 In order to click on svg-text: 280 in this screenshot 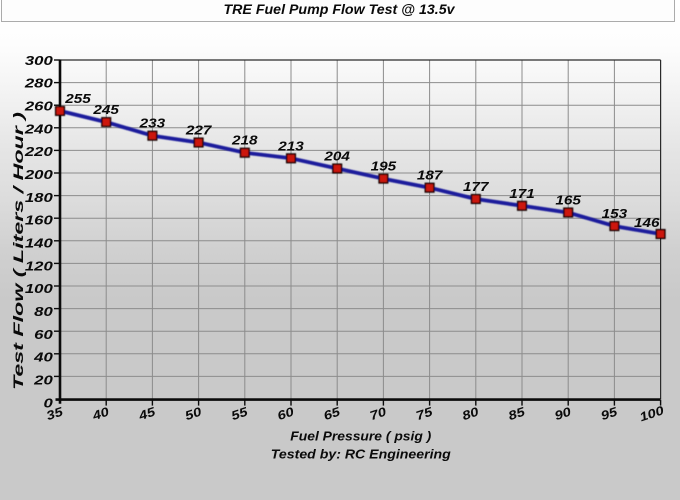, I will do `click(38, 84)`.